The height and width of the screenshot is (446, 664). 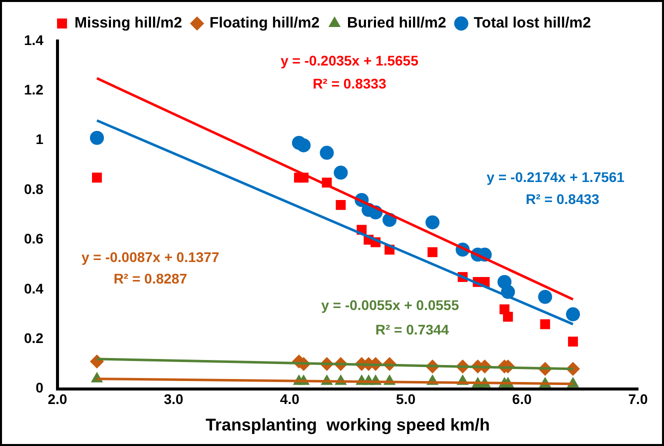 What do you see at coordinates (638, 399) in the screenshot?
I see `x-tick-label: 7.0` at bounding box center [638, 399].